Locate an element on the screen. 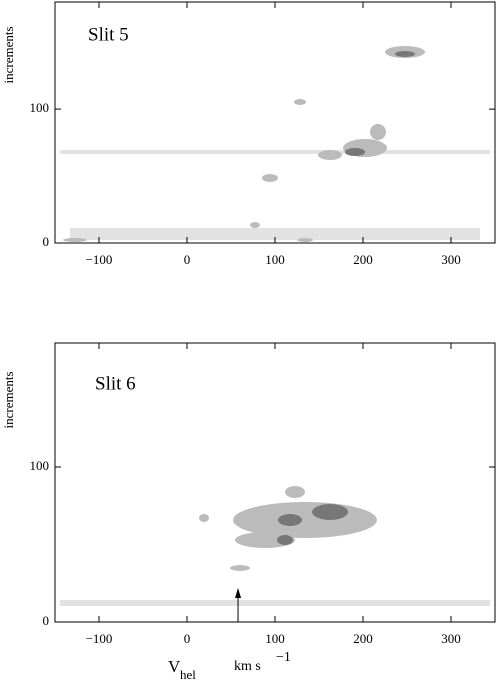  panel-title: Slit 5 is located at coordinates (108, 34).